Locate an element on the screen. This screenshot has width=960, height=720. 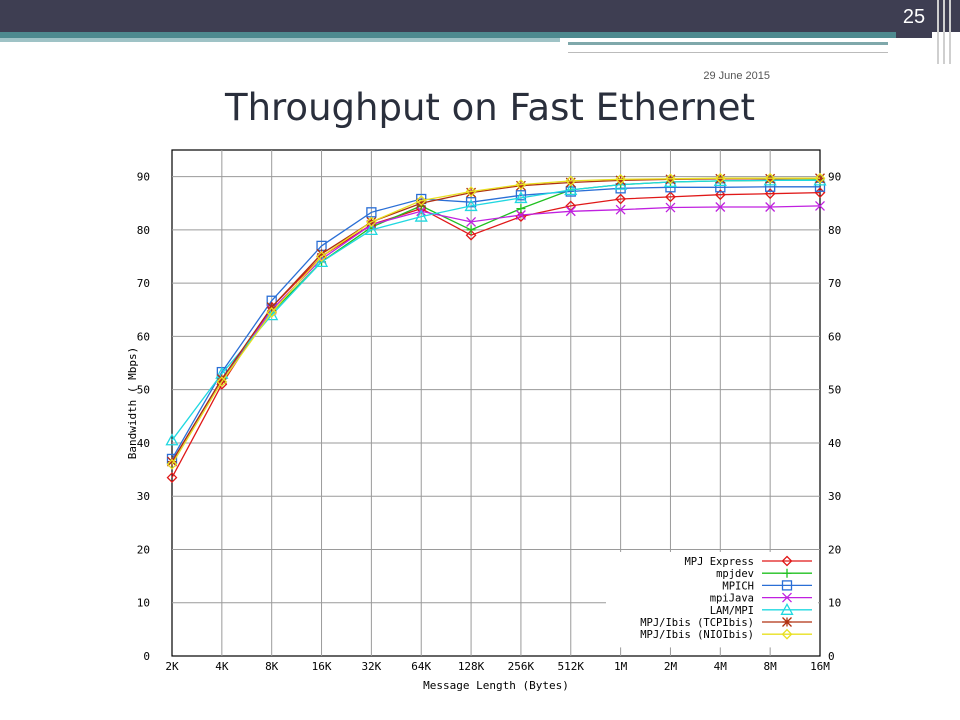
y-tick-label: 40 is located at coordinates (143, 443).